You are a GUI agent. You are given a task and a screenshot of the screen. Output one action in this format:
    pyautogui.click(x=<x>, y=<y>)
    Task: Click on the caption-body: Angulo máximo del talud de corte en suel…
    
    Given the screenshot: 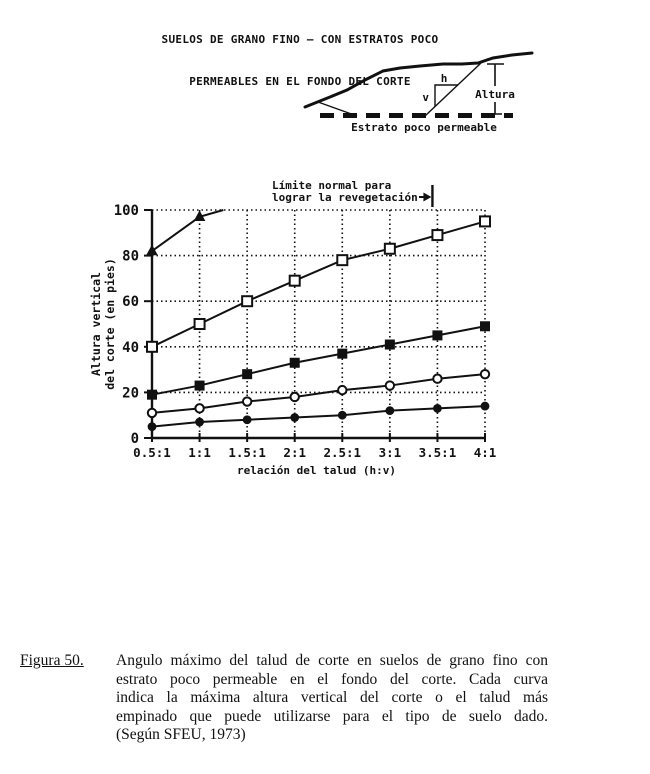 What is the action you would take?
    pyautogui.click(x=332, y=698)
    